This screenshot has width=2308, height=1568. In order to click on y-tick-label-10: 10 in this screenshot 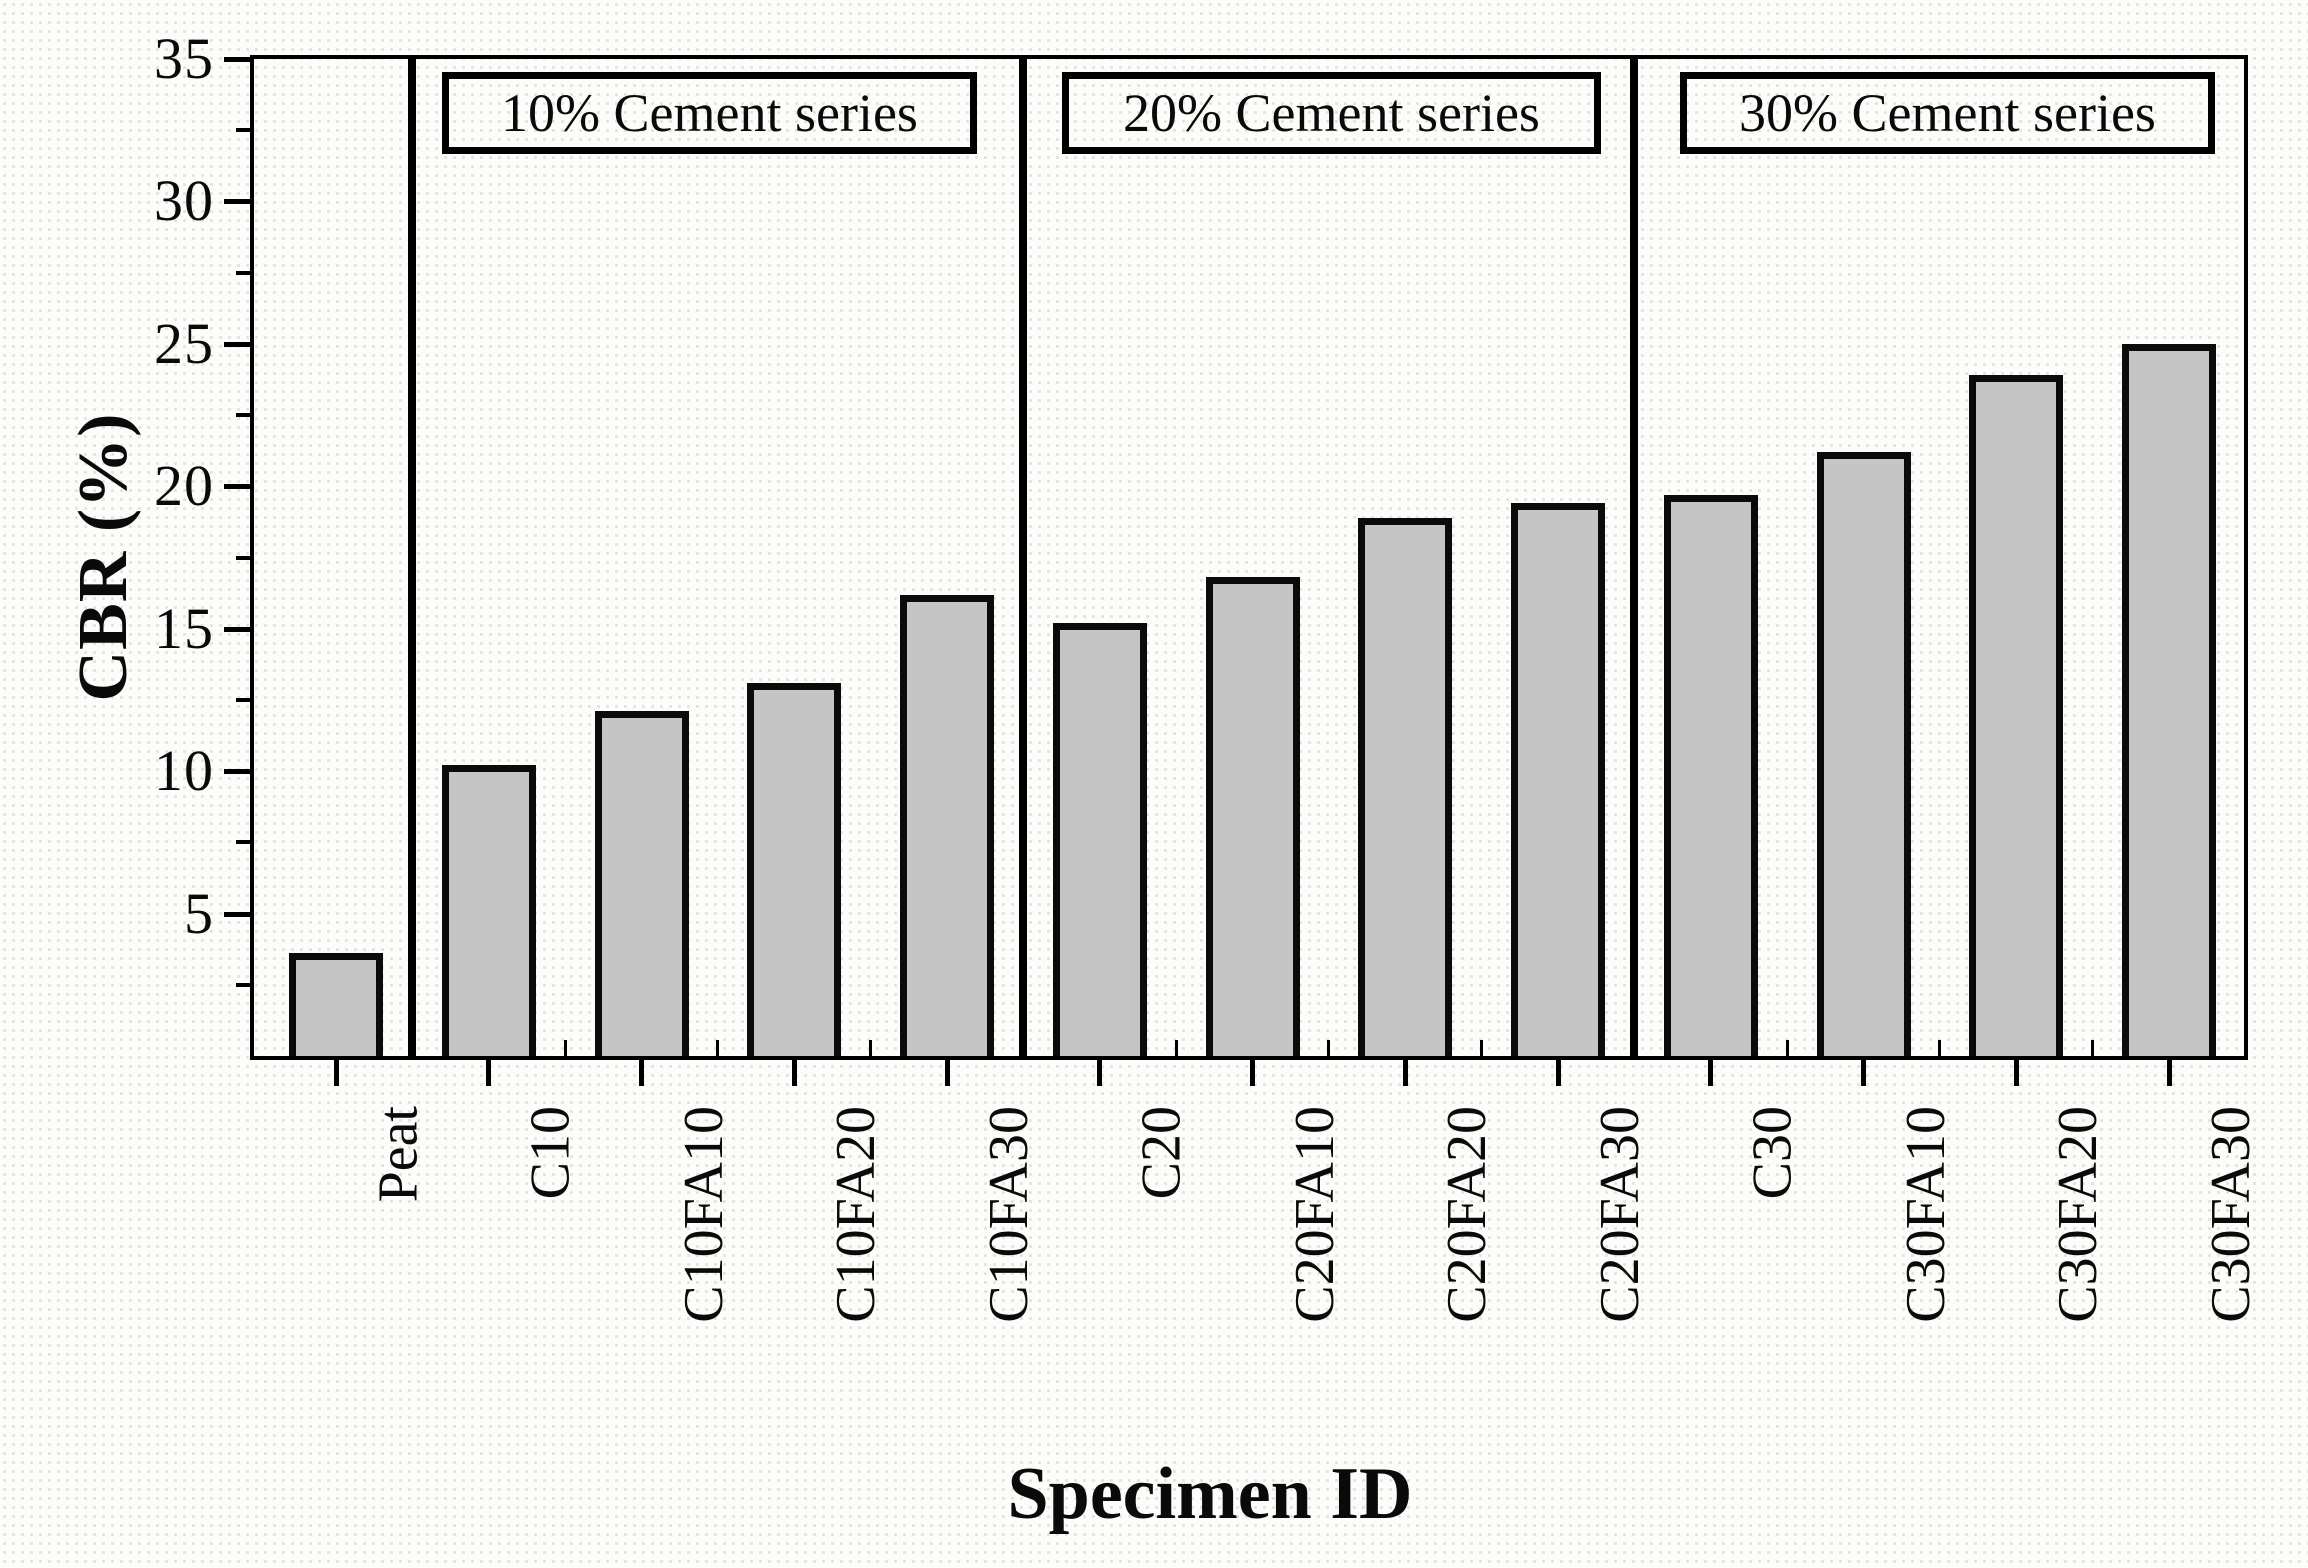, I will do `click(184, 771)`.